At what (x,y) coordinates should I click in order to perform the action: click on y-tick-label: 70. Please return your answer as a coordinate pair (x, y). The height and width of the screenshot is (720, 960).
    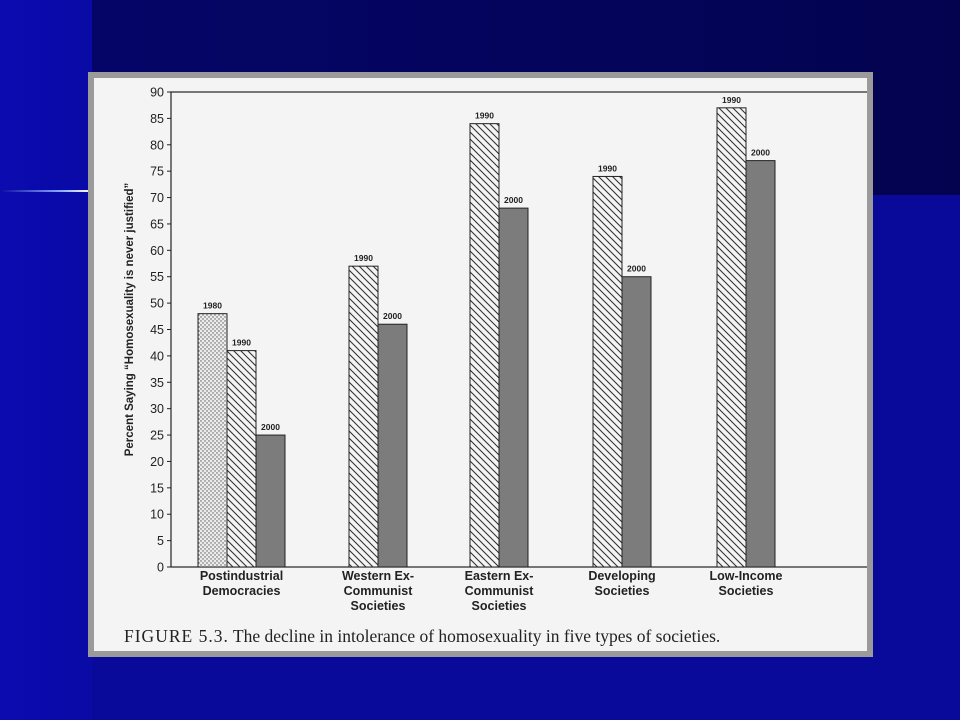
    Looking at the image, I should click on (157, 198).